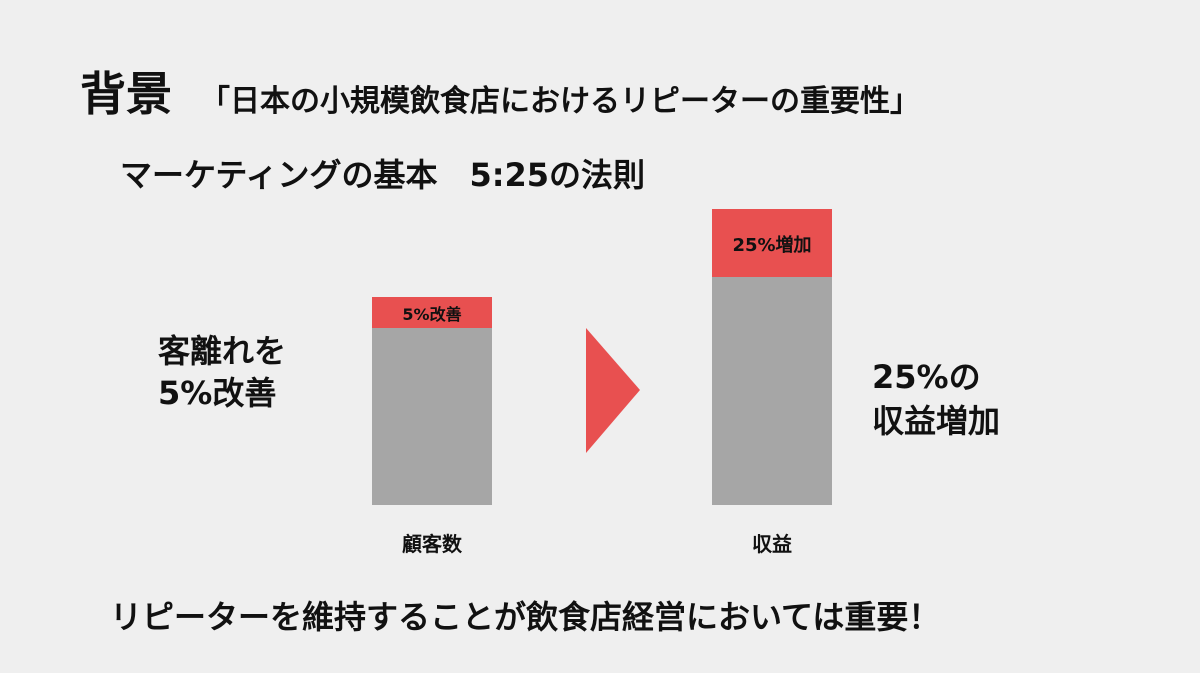  I want to click on text-line: 収益増加, so click(936, 421).